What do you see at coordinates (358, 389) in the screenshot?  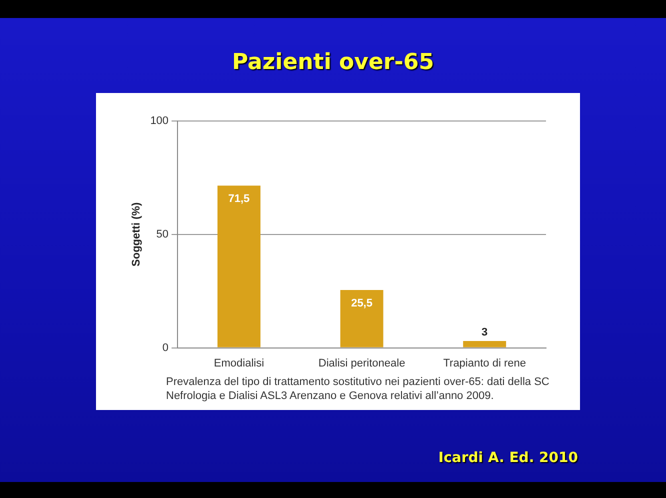 I see `text: Prevalenza del tipo di trattamento sostitutivo nei pazienti over-65: dati della SC Nefrologia e Dialisi ASL3 Arenzano e Genova relativi all’anno 2009.` at bounding box center [358, 389].